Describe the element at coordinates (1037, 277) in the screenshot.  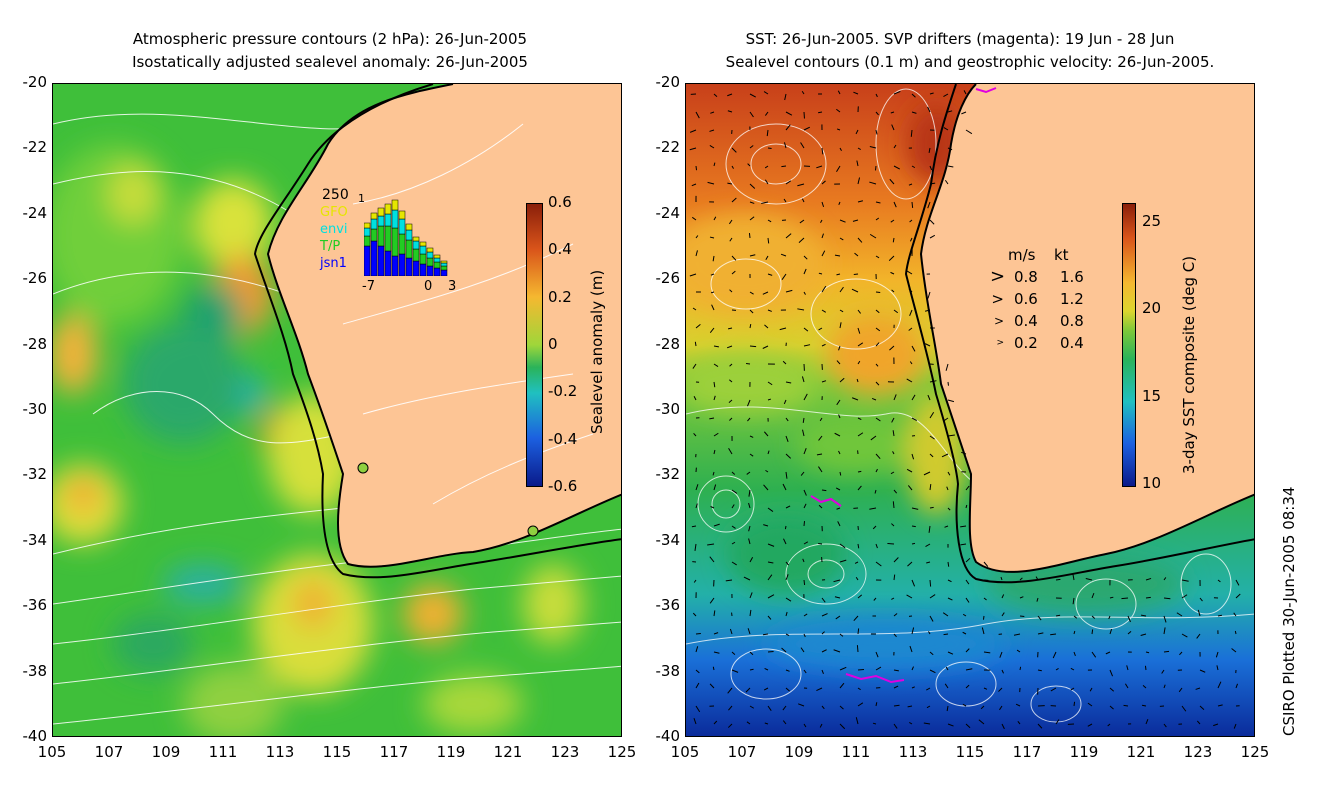
I see `velocity-scale-row: >0.8 1.6` at that location.